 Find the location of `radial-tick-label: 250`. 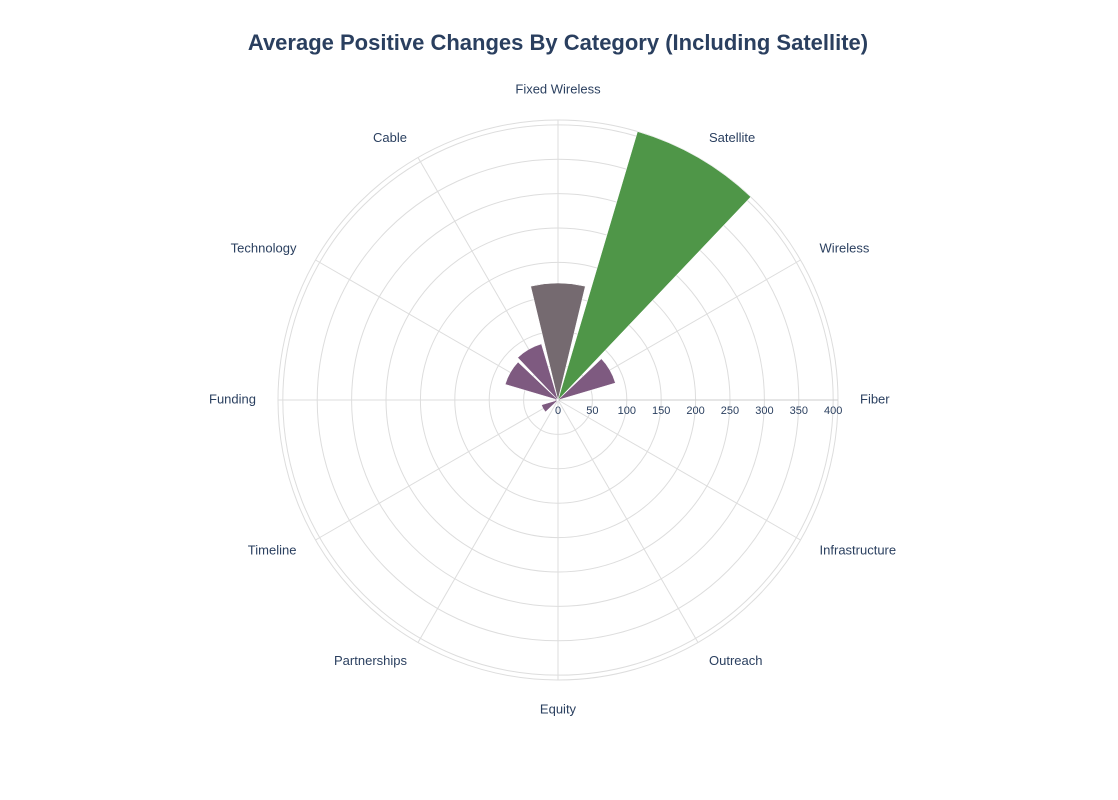

radial-tick-label: 250 is located at coordinates (730, 411).